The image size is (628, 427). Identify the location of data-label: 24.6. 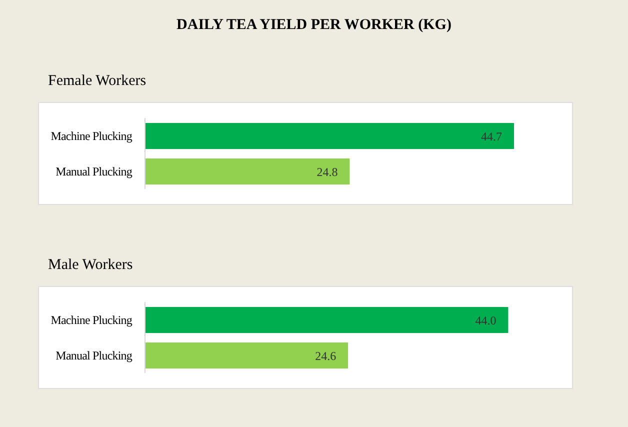
(325, 355).